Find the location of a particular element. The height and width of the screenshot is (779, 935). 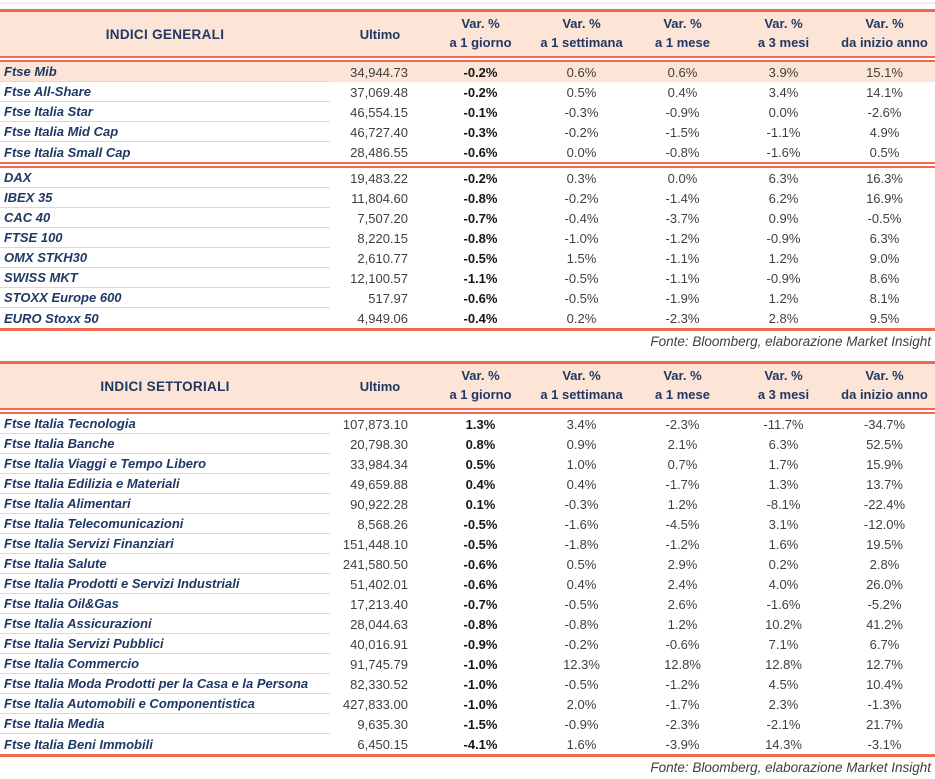

var-value: 6.3% is located at coordinates (783, 178).